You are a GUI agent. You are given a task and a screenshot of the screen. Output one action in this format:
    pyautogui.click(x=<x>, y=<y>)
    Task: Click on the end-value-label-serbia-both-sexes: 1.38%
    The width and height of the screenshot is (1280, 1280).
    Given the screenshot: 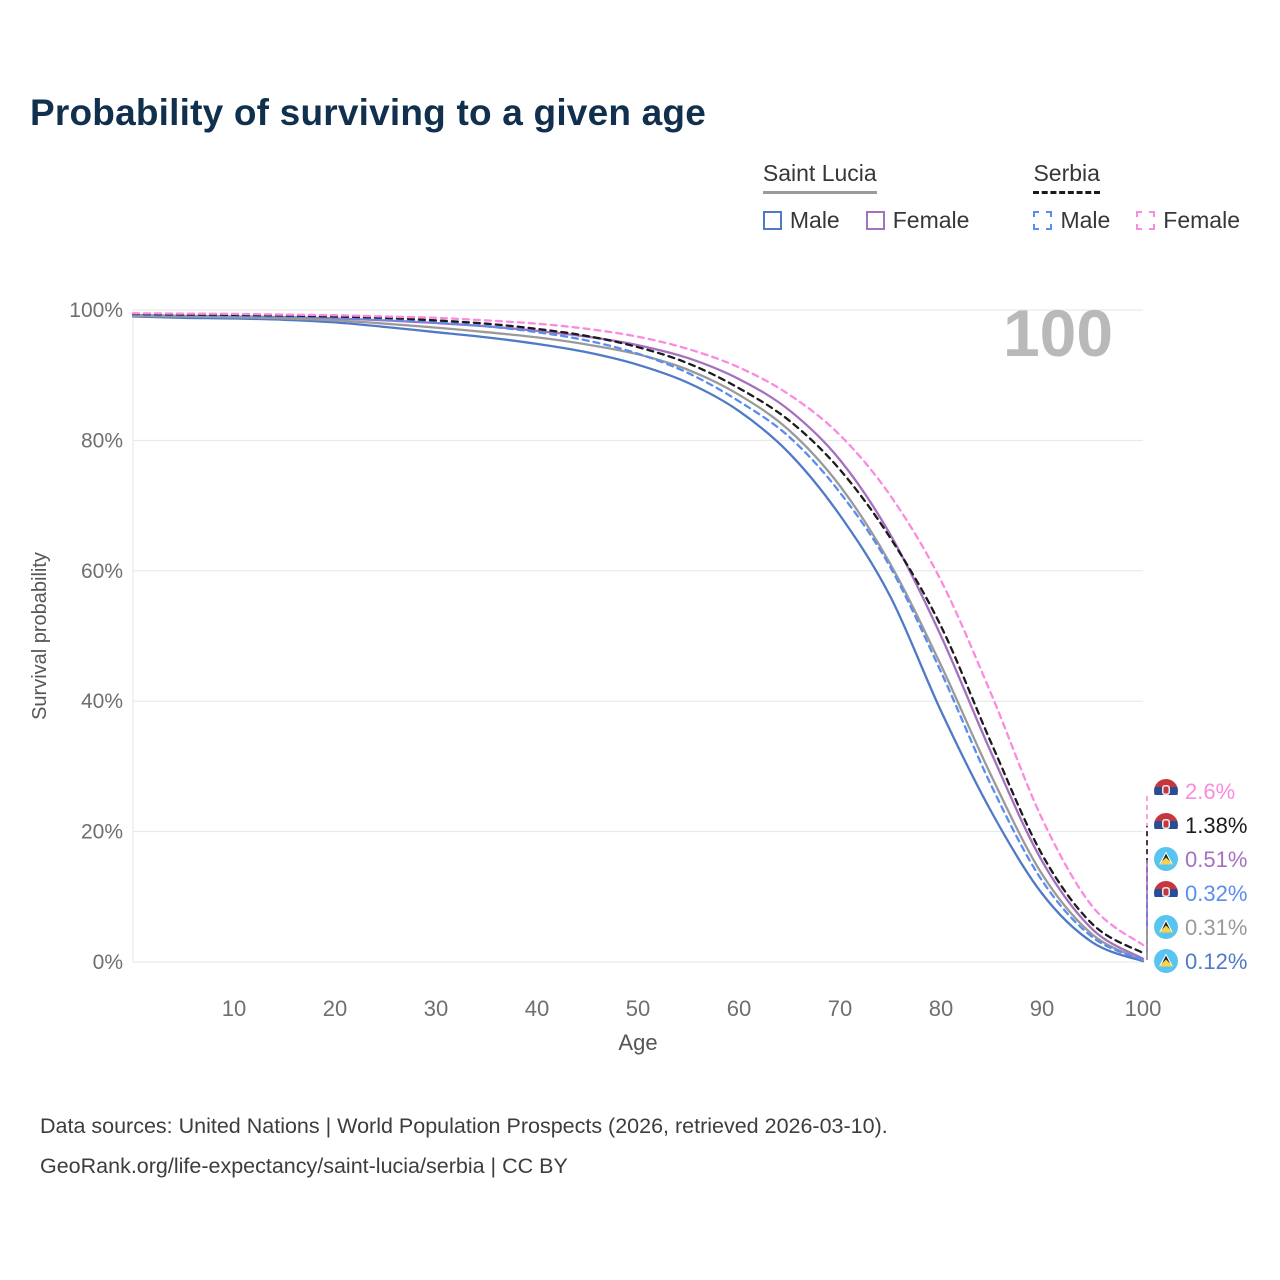 What is the action you would take?
    pyautogui.click(x=1216, y=825)
    